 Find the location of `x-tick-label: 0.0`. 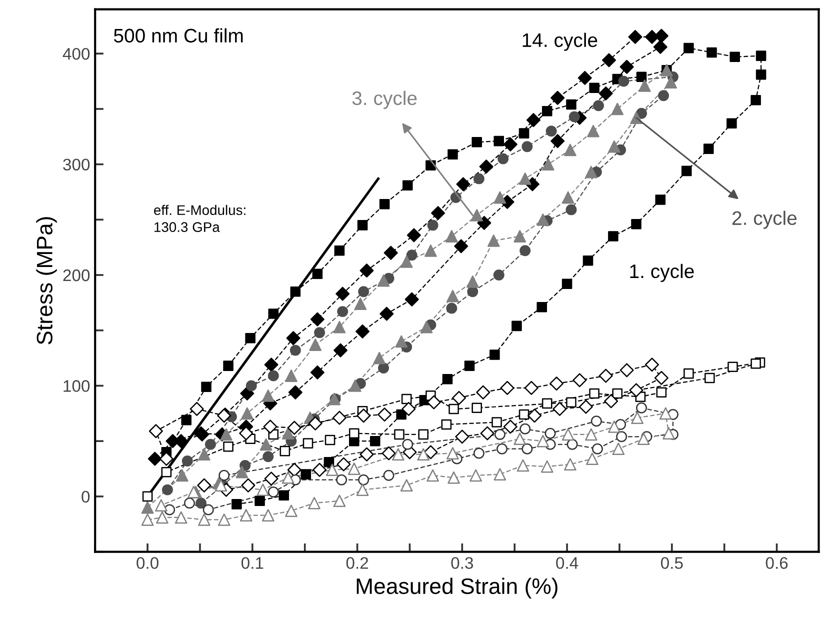

x-tick-label: 0.0 is located at coordinates (147, 563).